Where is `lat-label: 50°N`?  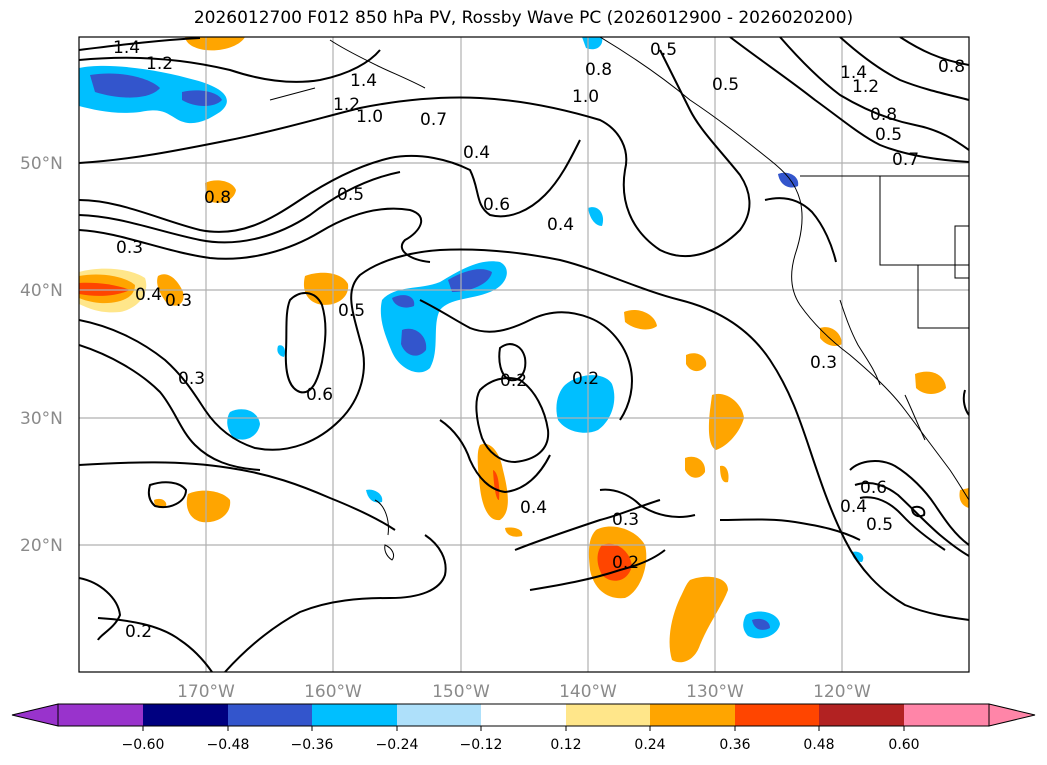
lat-label: 50°N is located at coordinates (41, 164).